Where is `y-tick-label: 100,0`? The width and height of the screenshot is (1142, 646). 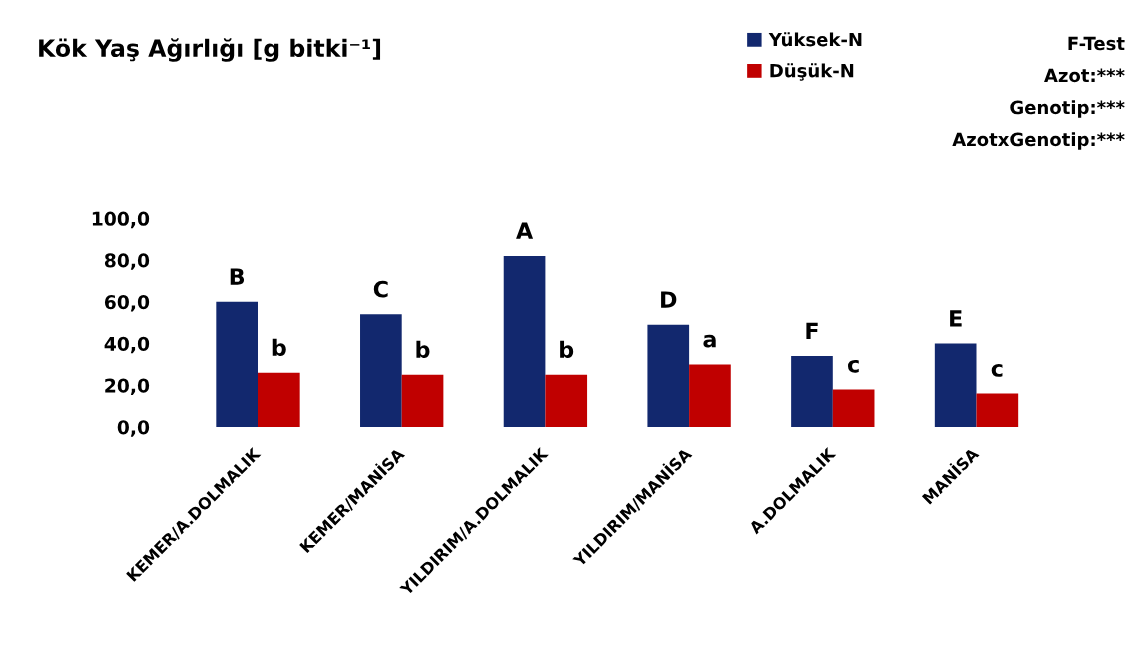 y-tick-label: 100,0 is located at coordinates (121, 220).